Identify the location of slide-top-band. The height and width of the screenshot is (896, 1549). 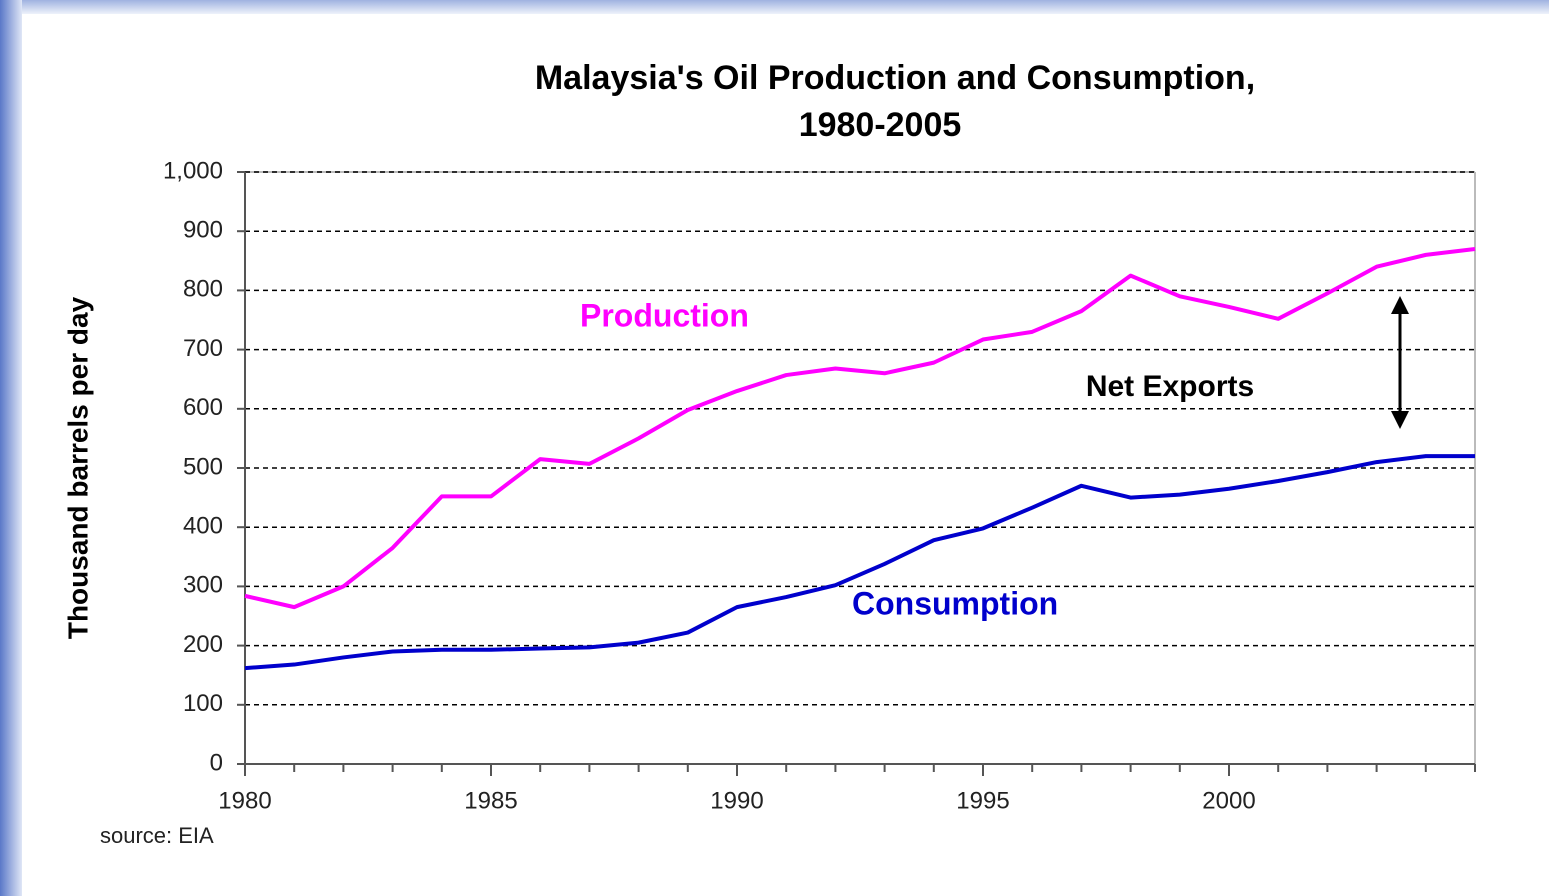
(774, 7).